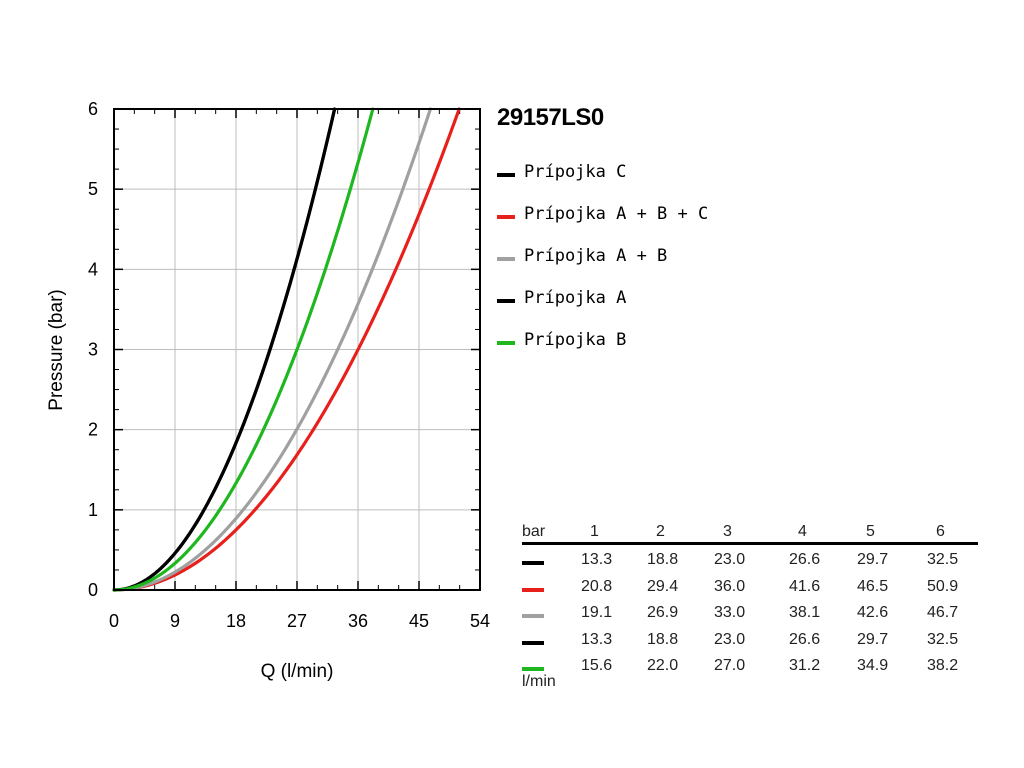 Image resolution: width=1024 pixels, height=768 pixels. Describe the element at coordinates (114, 621) in the screenshot. I see `x-tick-label: 0` at that location.